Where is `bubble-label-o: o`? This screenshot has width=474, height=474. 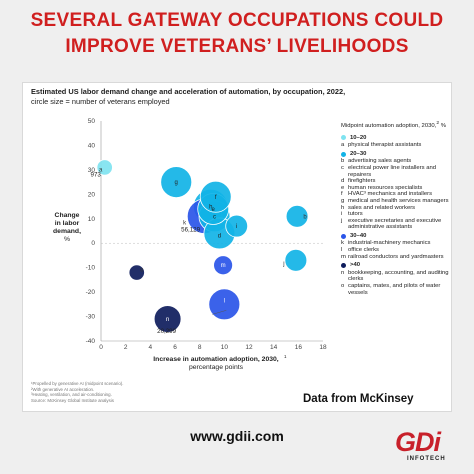
bubble-label-o: o is located at coordinates (142, 271).